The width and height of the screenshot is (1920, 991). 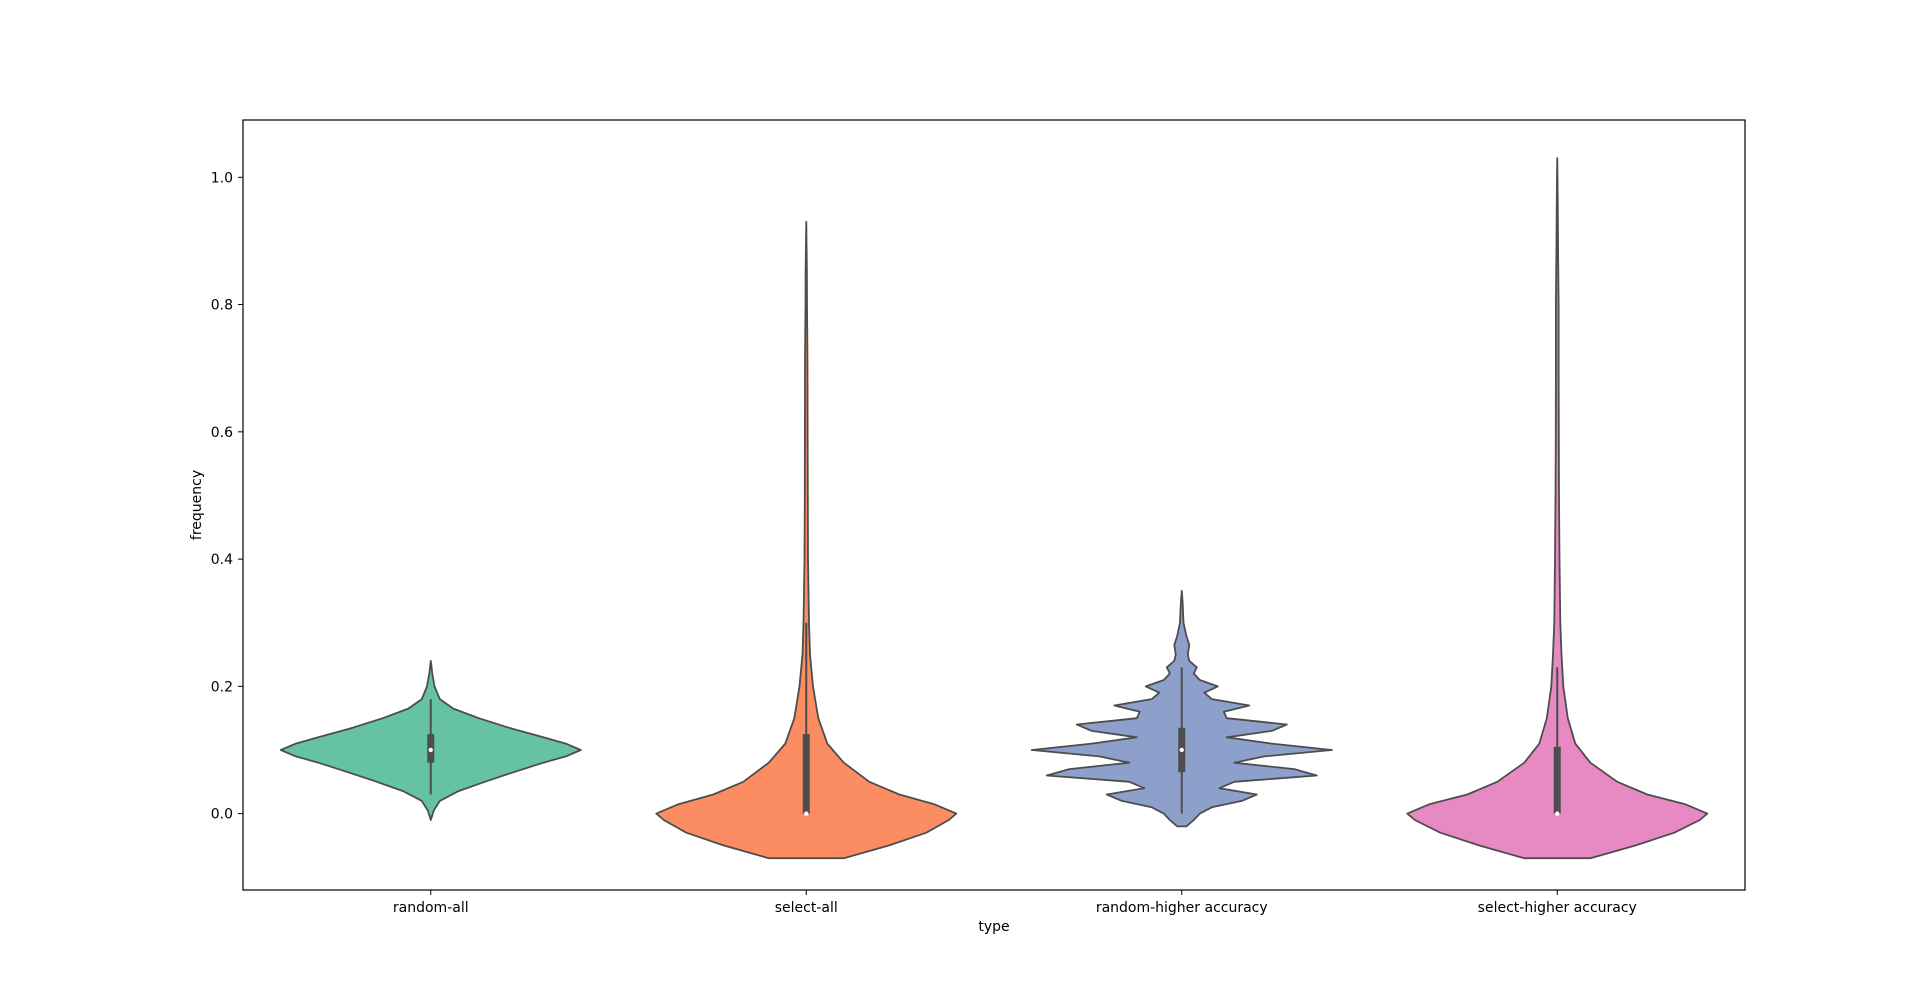 I want to click on y-tick-label: 0.8, so click(x=222, y=306).